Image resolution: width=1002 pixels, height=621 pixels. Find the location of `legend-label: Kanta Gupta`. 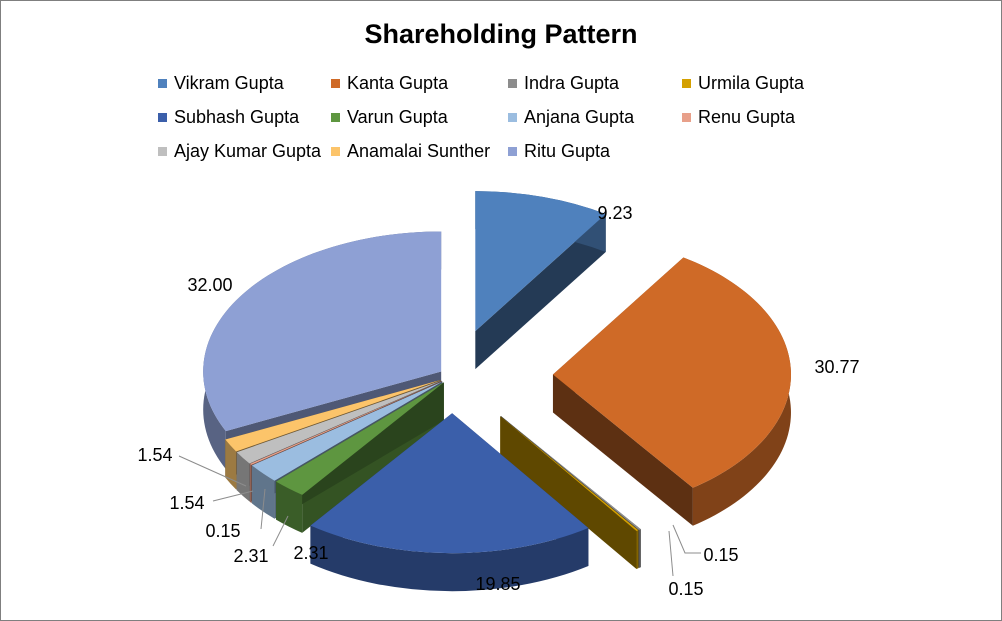

legend-label: Kanta Gupta is located at coordinates (398, 83).